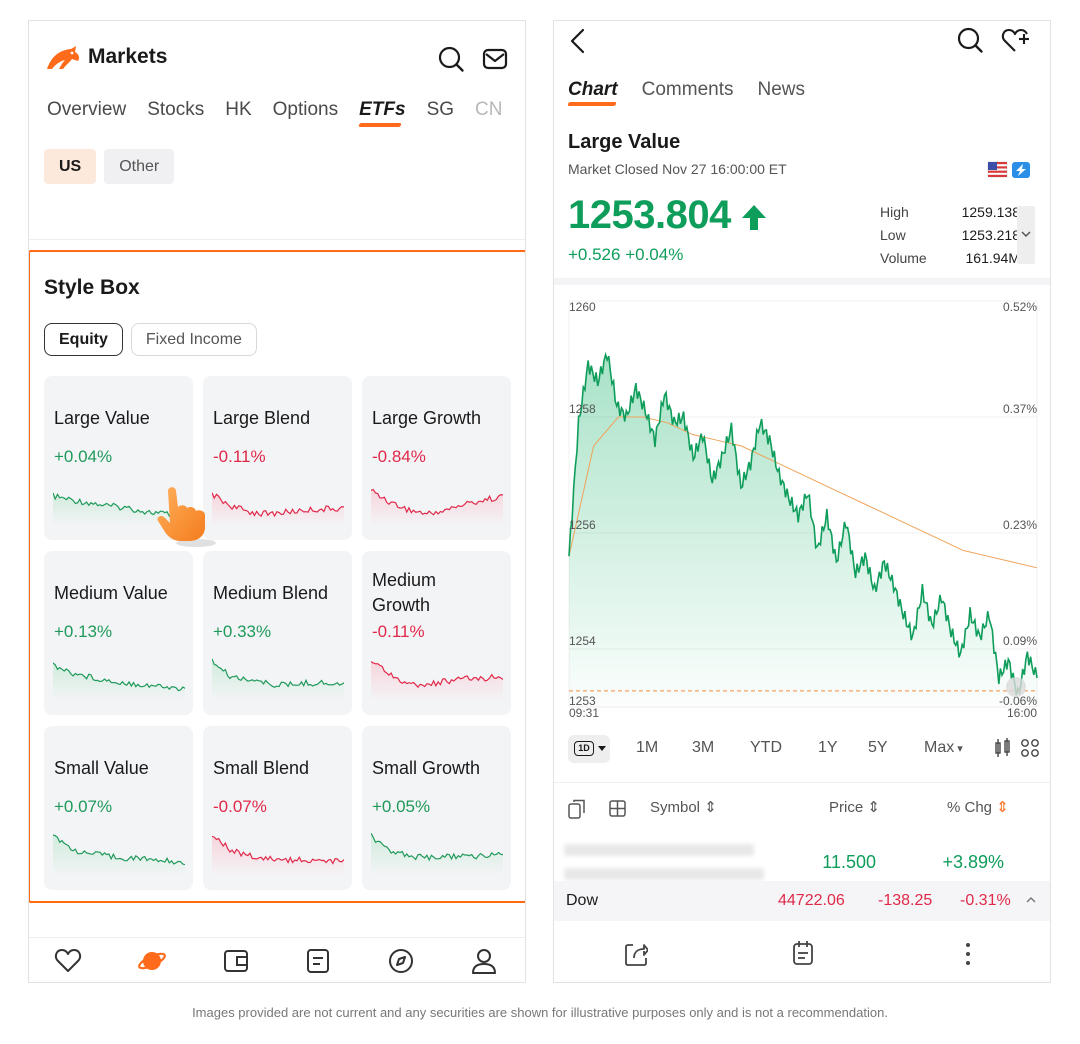  Describe the element at coordinates (118, 458) in the screenshot. I see `style-cell-large-value: Large Value +0.04%` at that location.